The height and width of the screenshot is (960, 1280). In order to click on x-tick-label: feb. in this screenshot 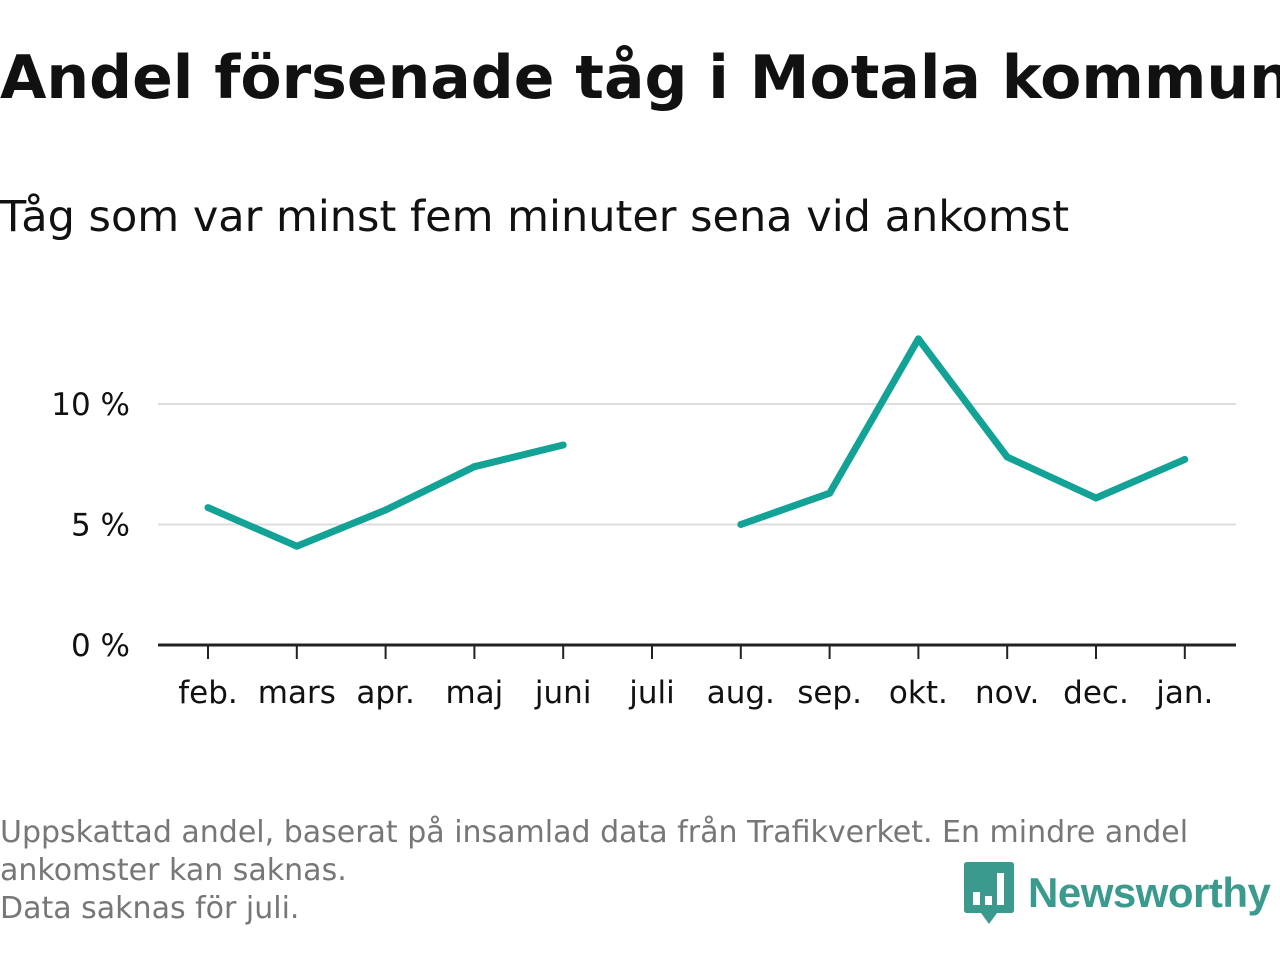, I will do `click(208, 693)`.